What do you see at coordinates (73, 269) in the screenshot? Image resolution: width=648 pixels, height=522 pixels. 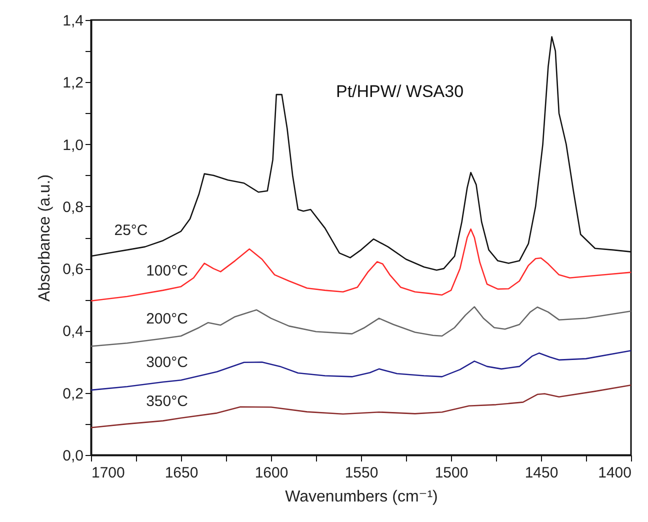 I see `y-tick-label: 0,6` at bounding box center [73, 269].